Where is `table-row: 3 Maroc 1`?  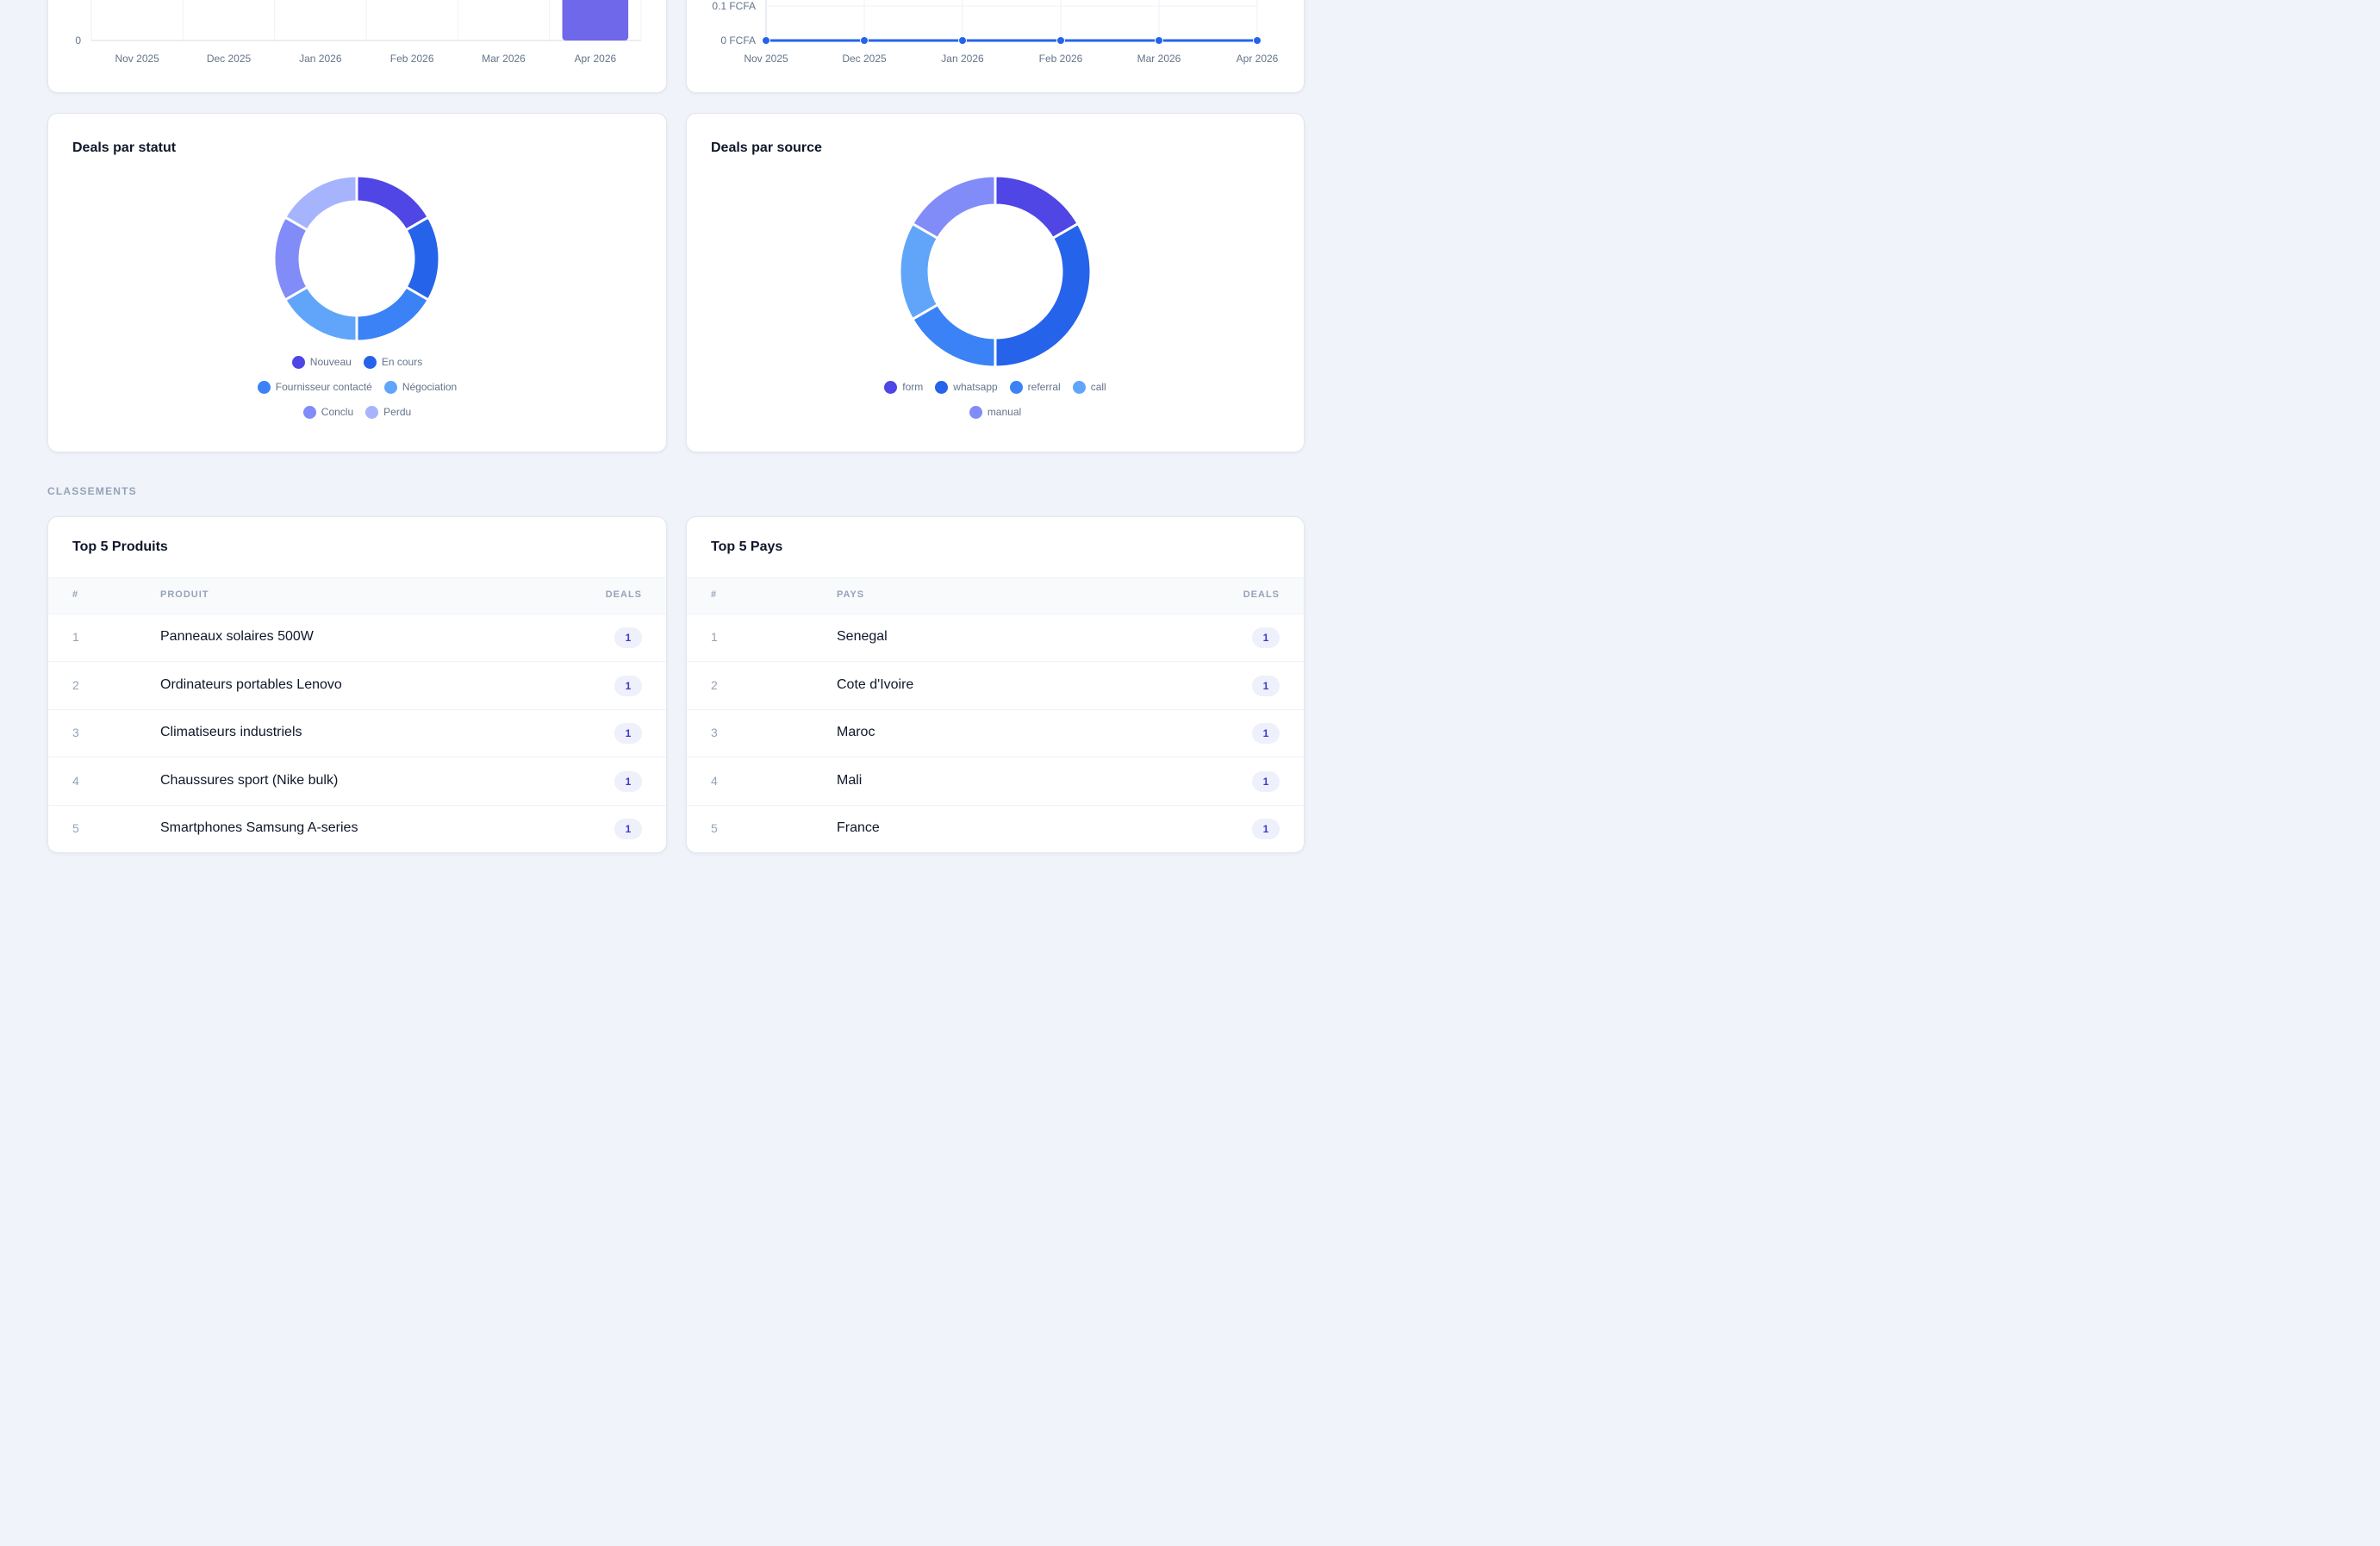 table-row: 3 Maroc 1 is located at coordinates (995, 733).